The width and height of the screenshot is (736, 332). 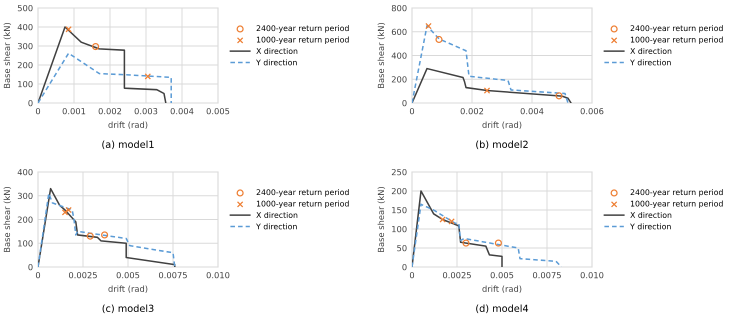 I want to click on text: (b) model2, so click(x=502, y=145).